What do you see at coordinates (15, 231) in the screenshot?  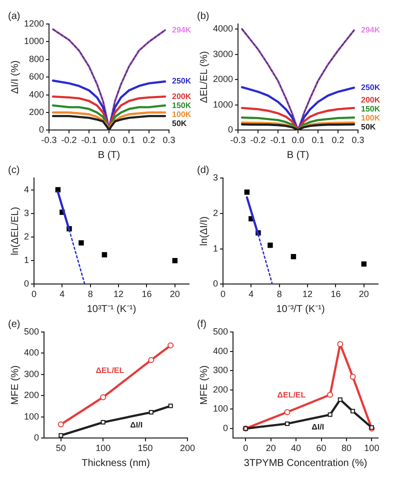 I see `y-axis-title: ln(ΔEL/EL)` at bounding box center [15, 231].